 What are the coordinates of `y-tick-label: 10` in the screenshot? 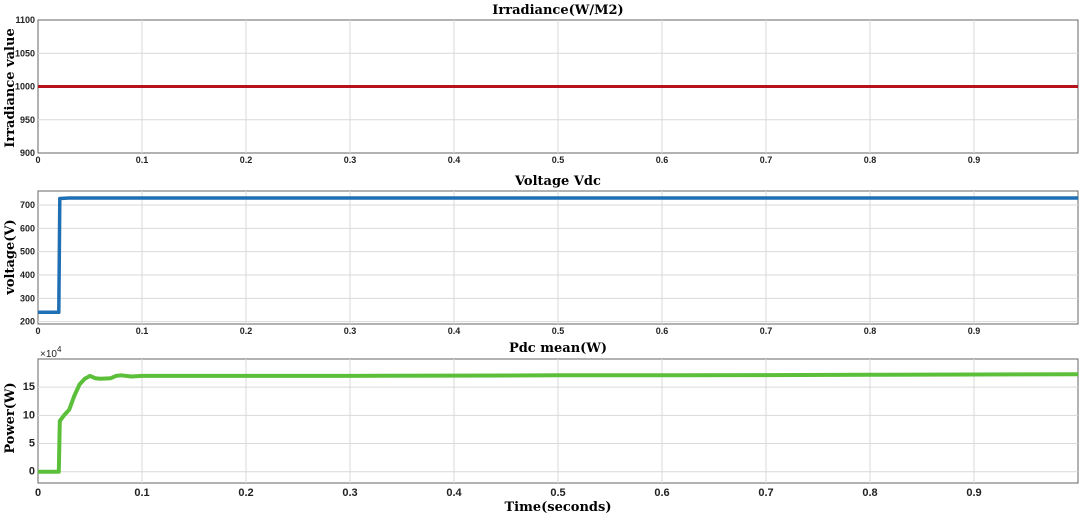 It's located at (29, 415).